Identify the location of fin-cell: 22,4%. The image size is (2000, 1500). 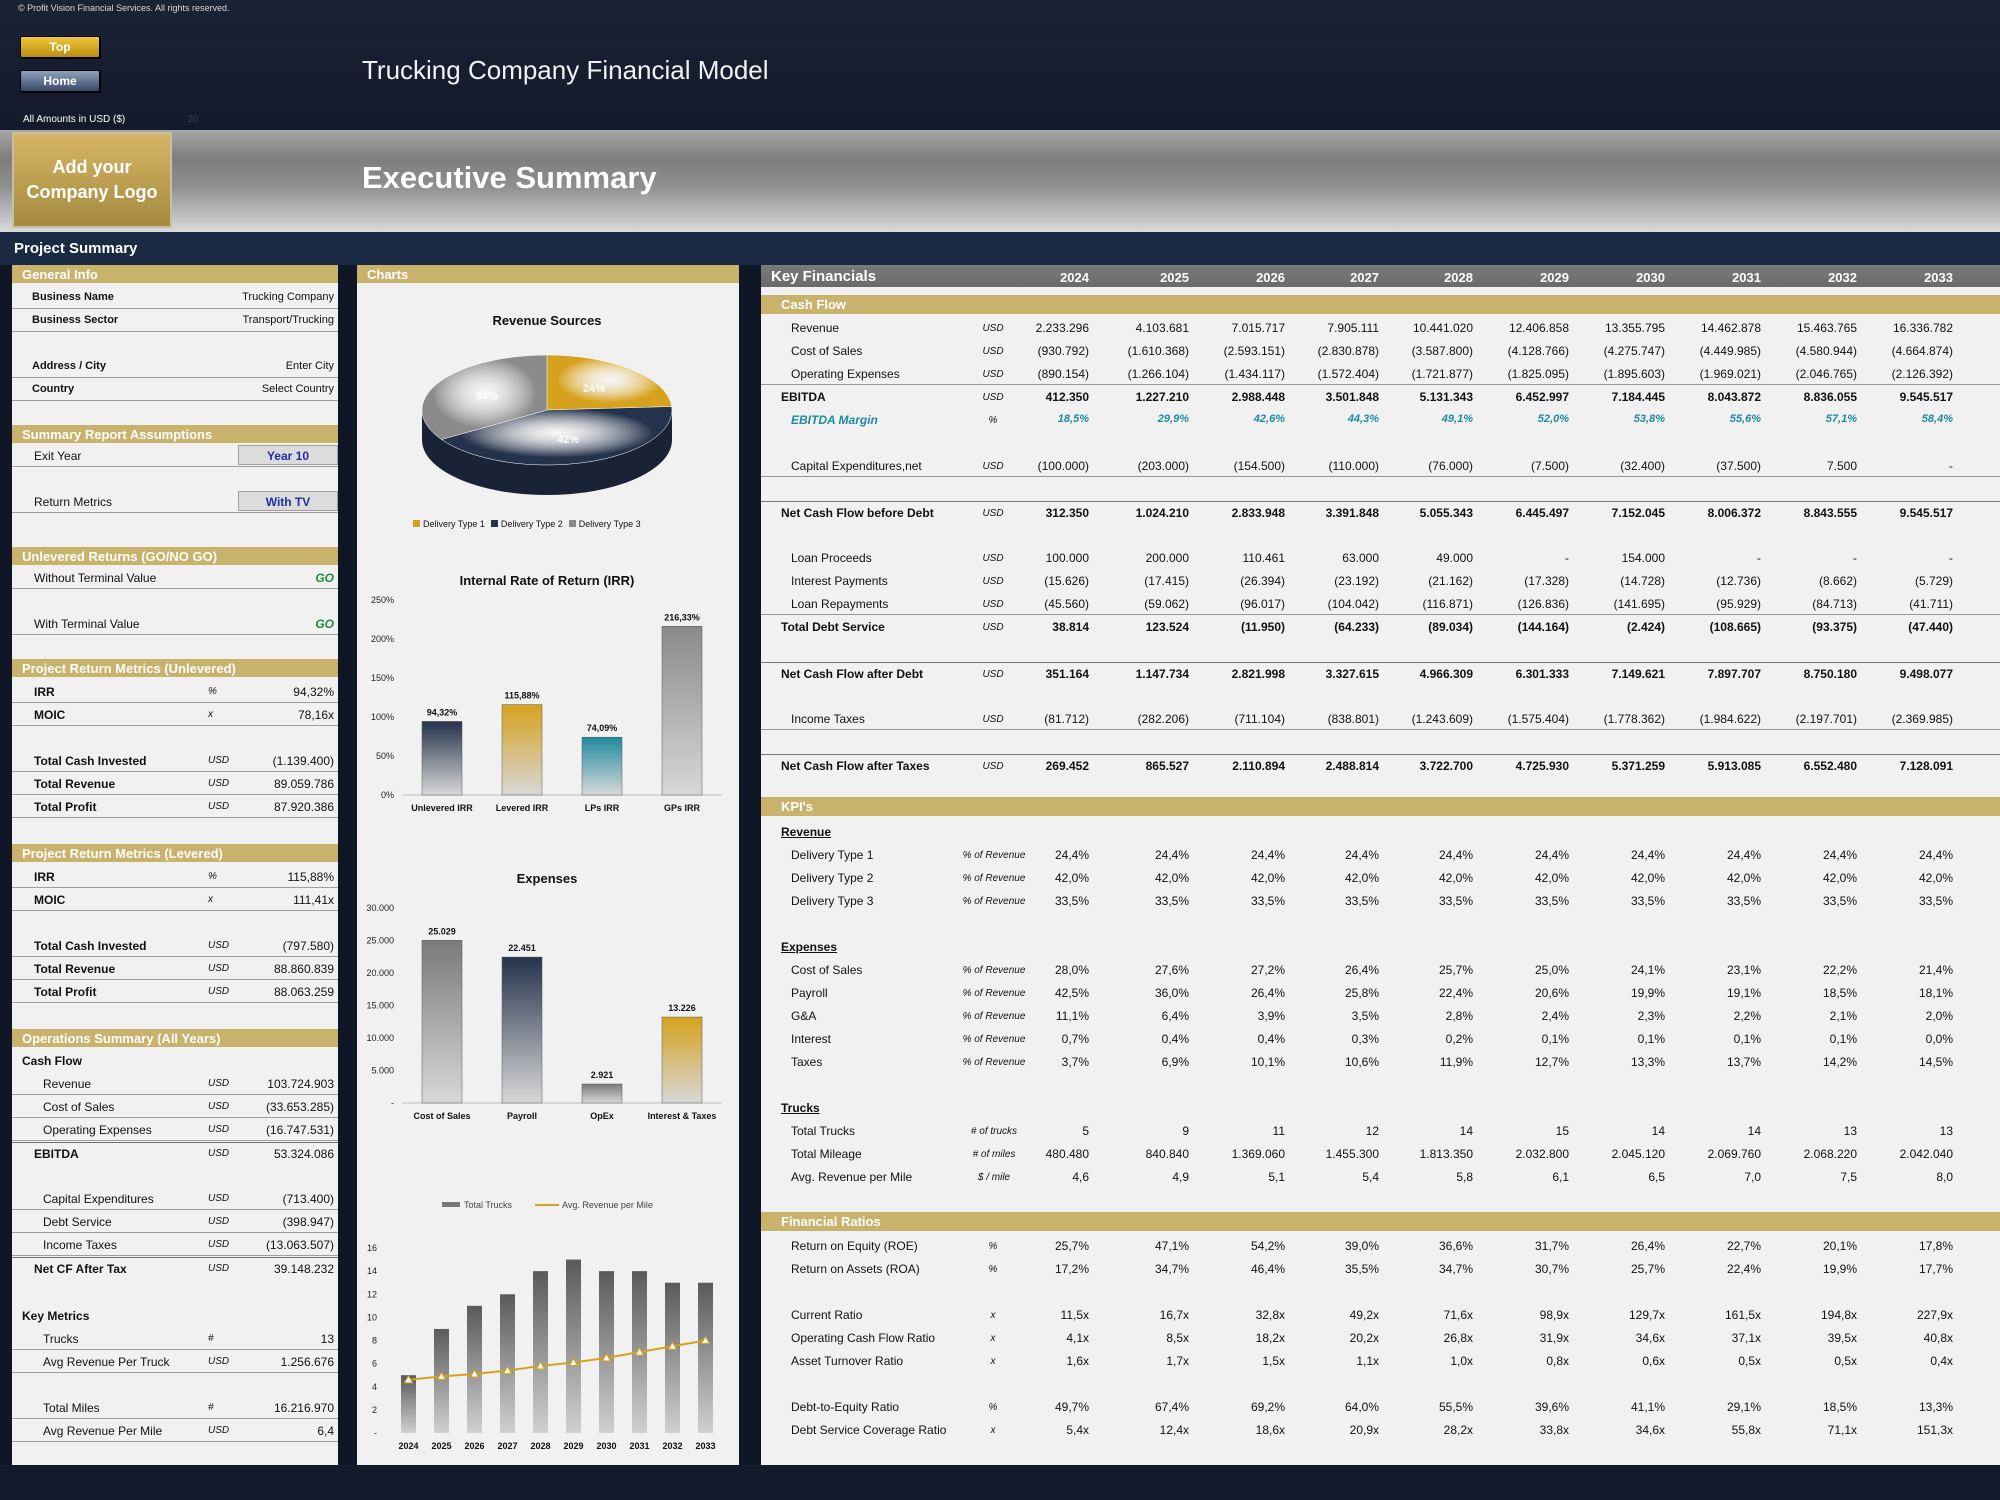
(1455, 993).